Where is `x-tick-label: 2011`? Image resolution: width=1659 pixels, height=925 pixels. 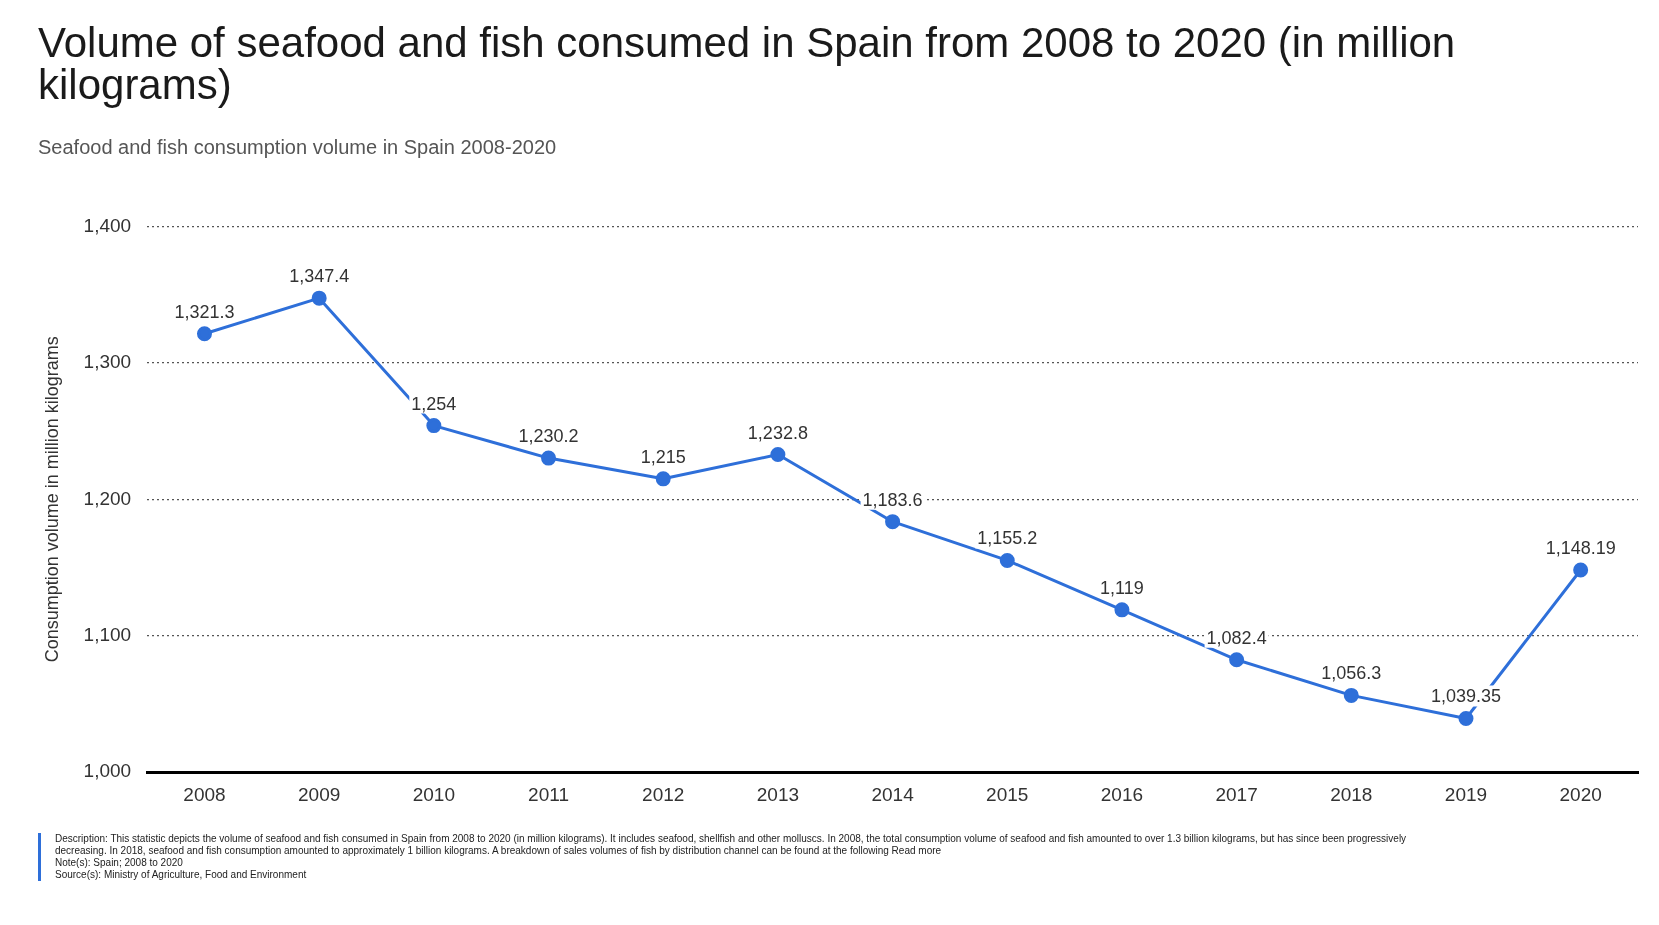 x-tick-label: 2011 is located at coordinates (548, 794).